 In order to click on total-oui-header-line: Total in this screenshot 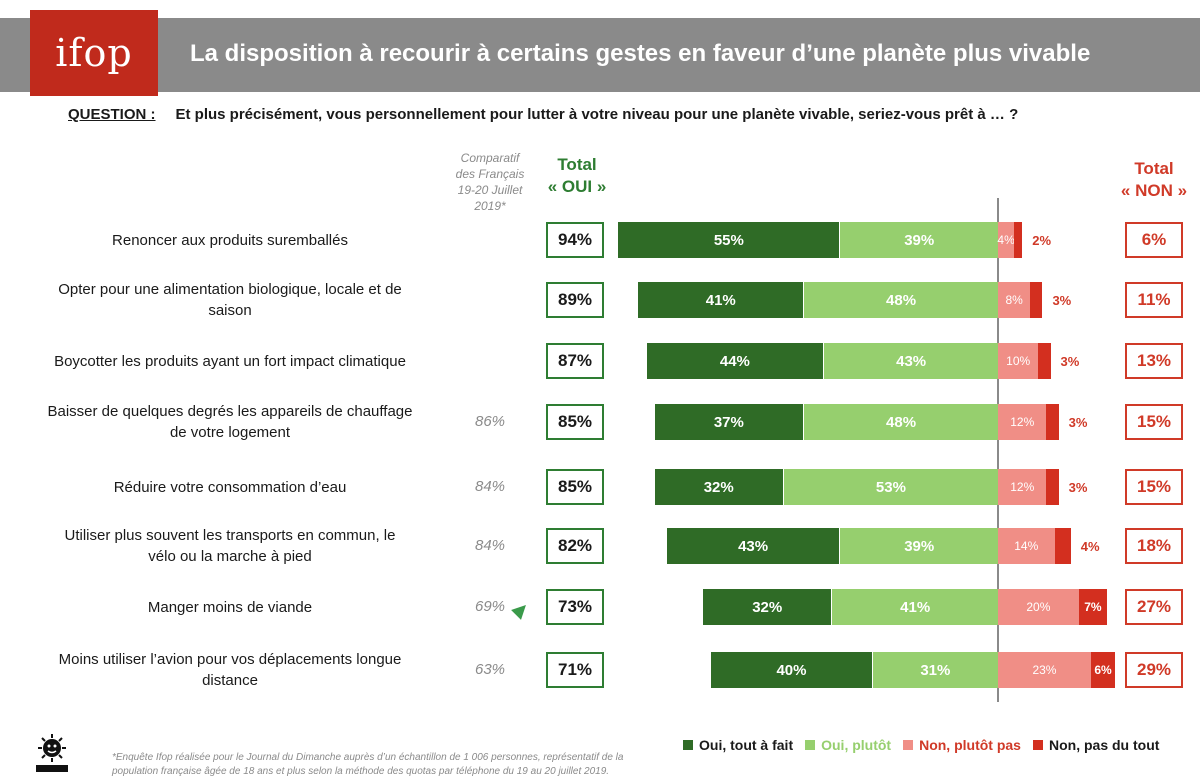, I will do `click(577, 164)`.